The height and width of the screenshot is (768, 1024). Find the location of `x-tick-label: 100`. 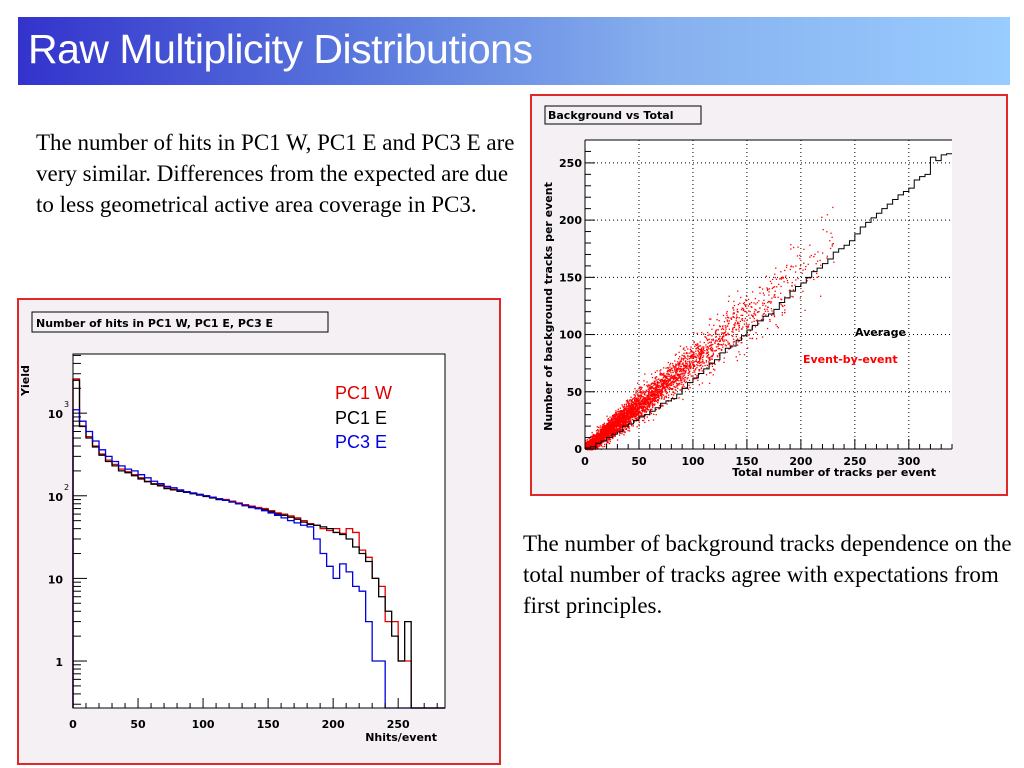

x-tick-label: 100 is located at coordinates (692, 461).